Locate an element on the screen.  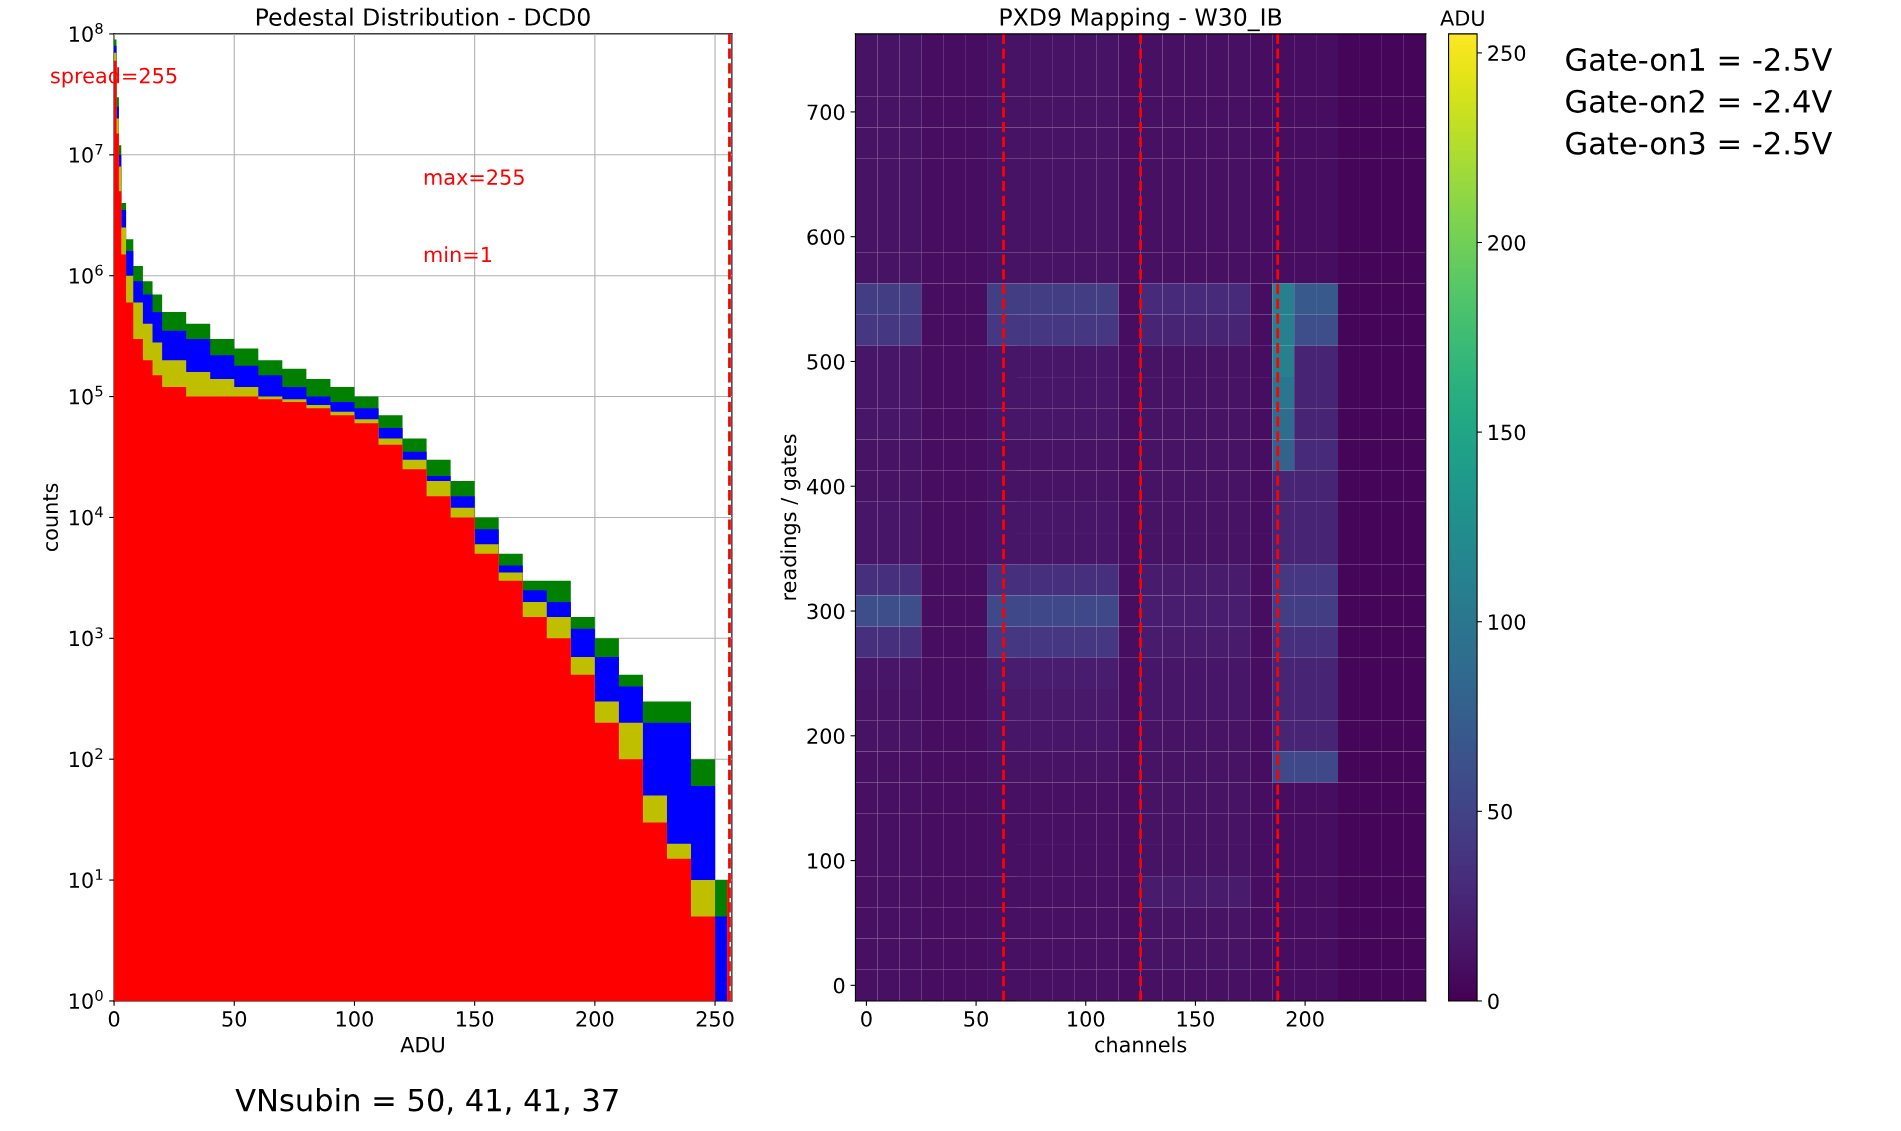
text: Gate-on2 = -2.4V is located at coordinates (1699, 101).